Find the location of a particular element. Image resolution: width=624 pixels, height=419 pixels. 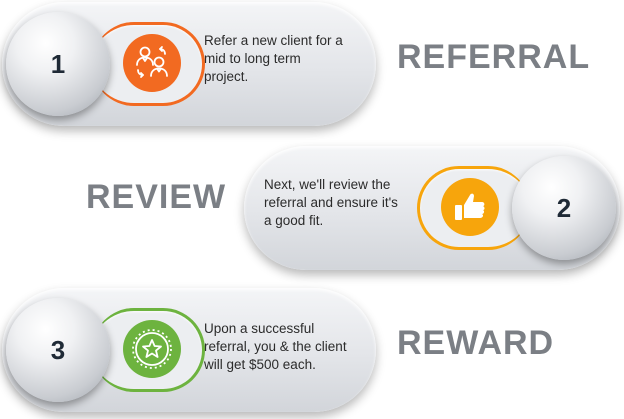

step-2-label: REVIEW is located at coordinates (156, 197).